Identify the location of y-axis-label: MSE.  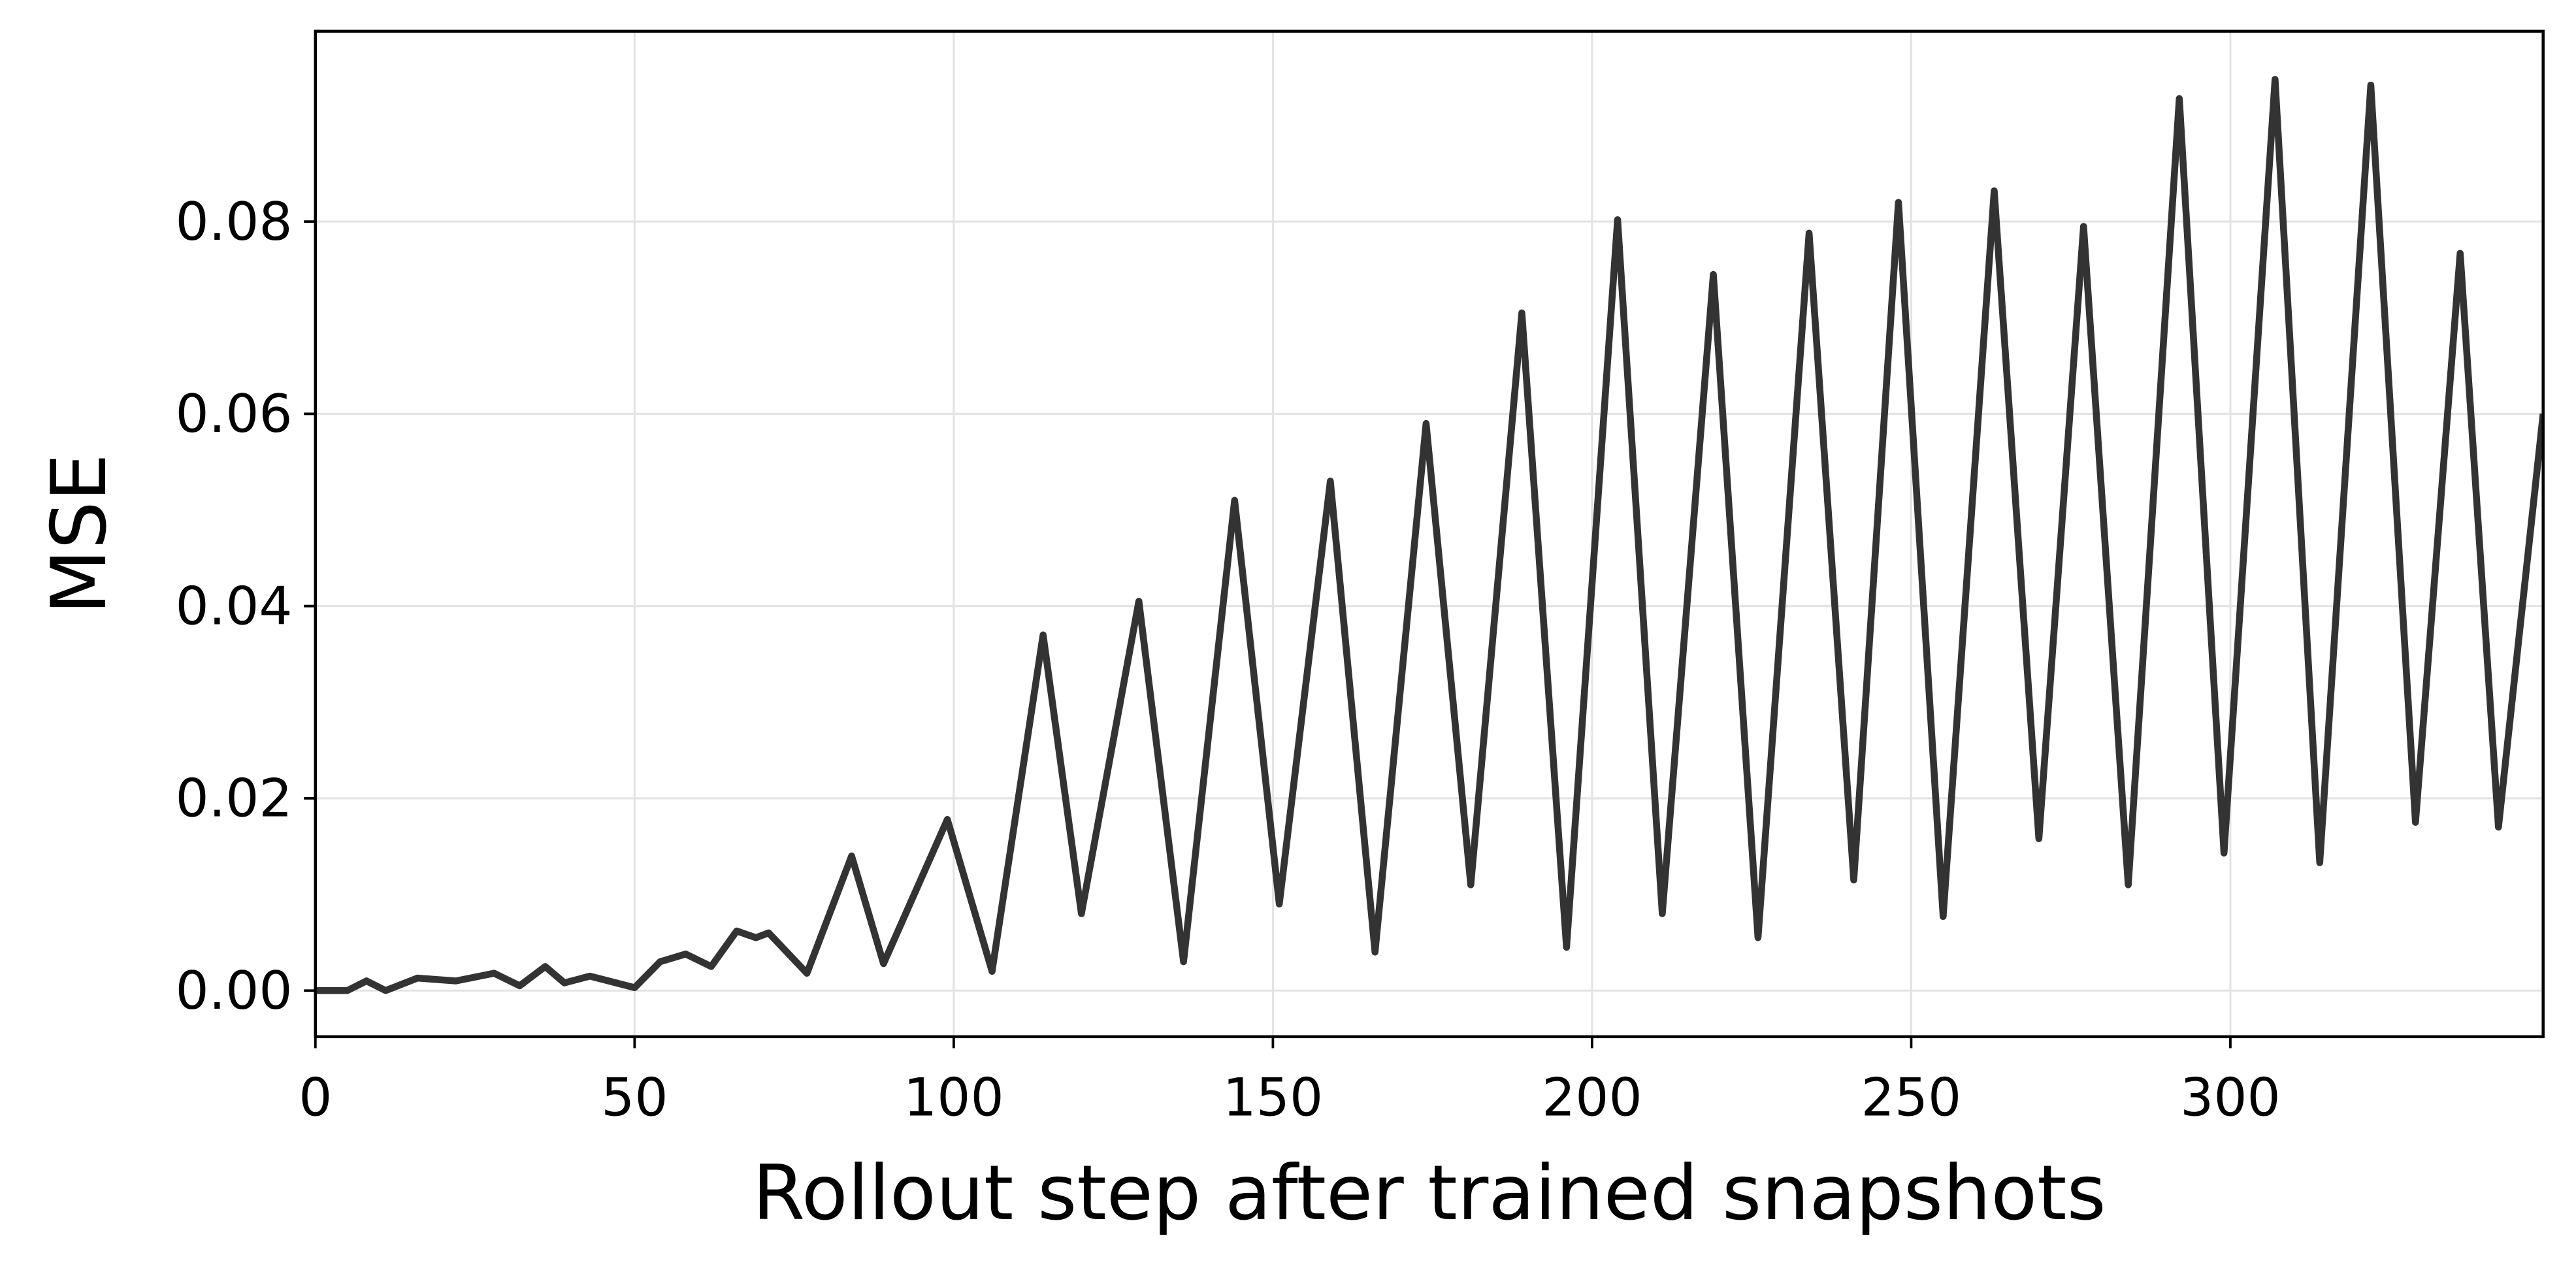
(79, 533).